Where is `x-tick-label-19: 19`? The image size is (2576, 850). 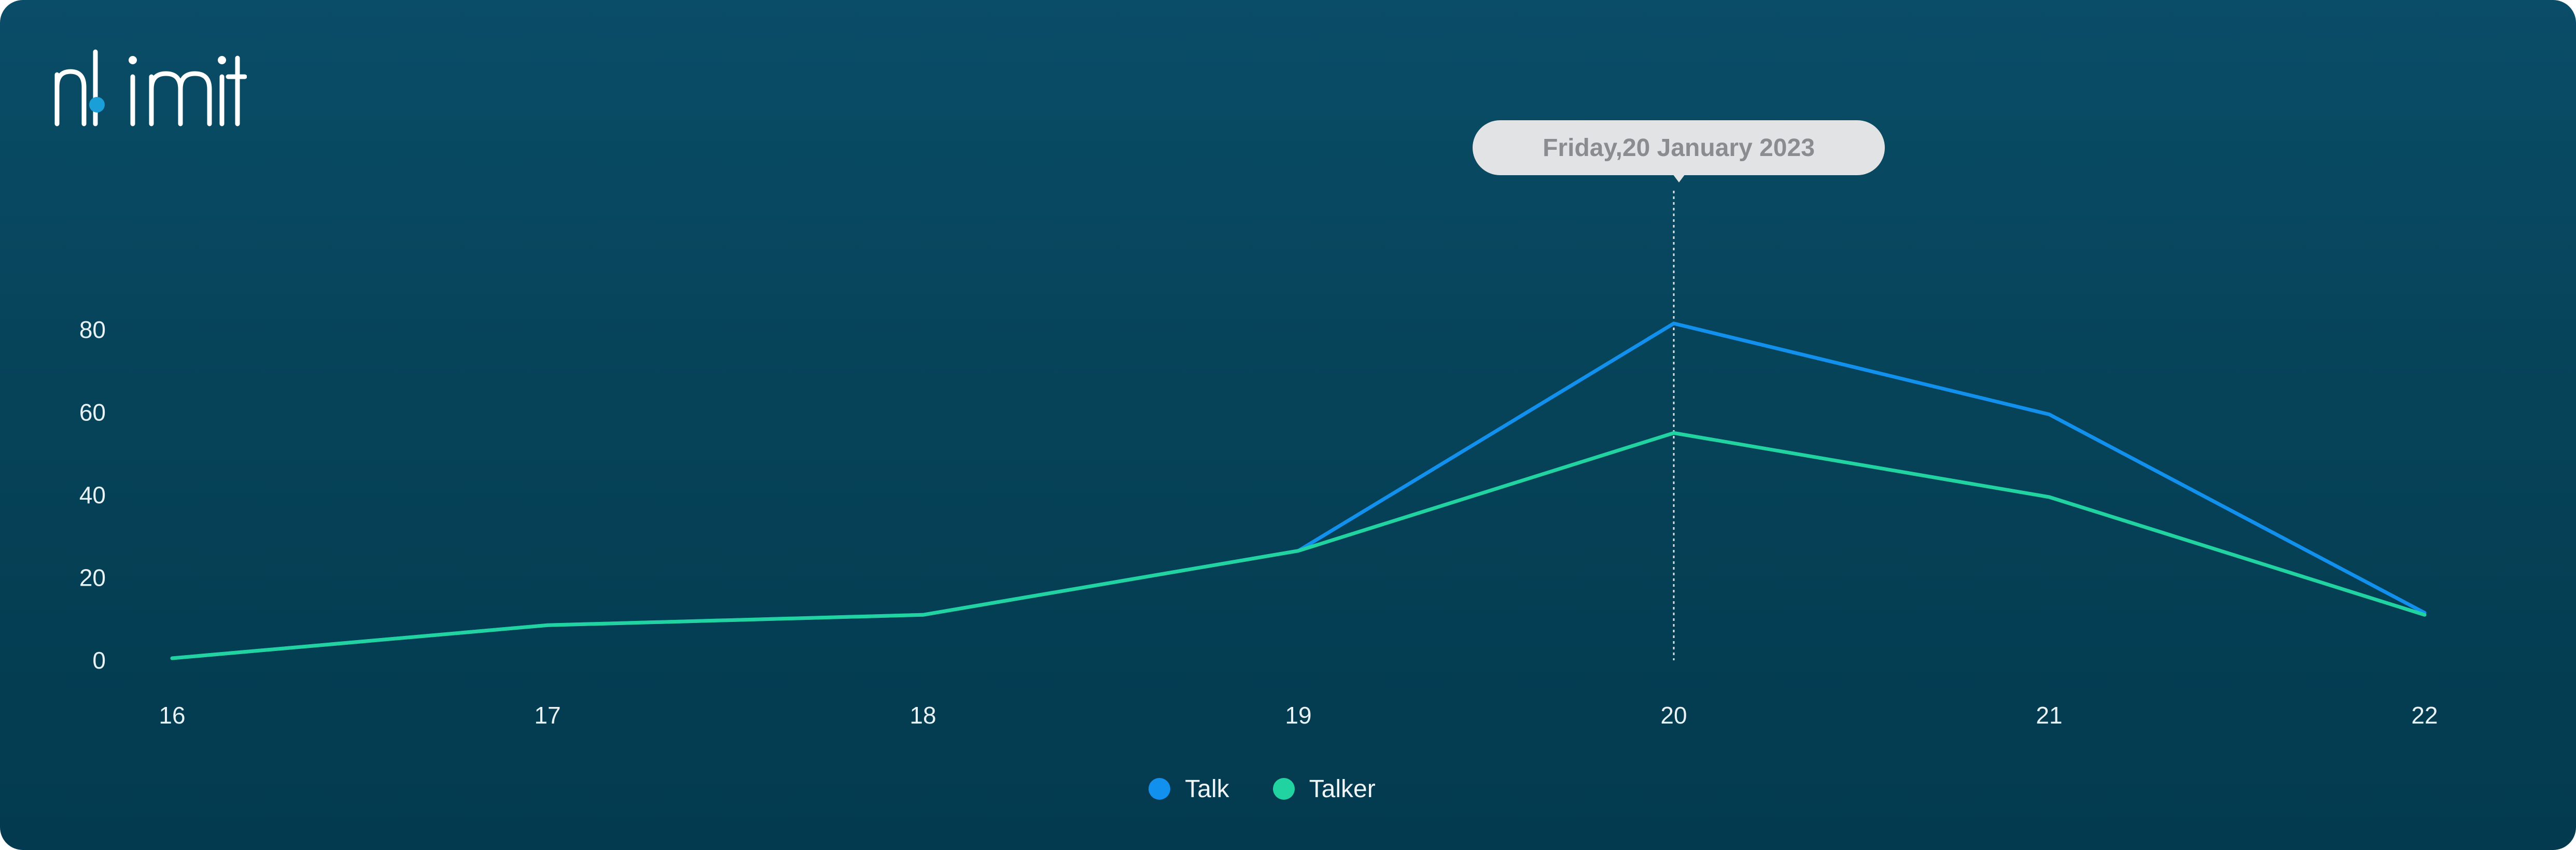
x-tick-label-19: 19 is located at coordinates (1298, 715).